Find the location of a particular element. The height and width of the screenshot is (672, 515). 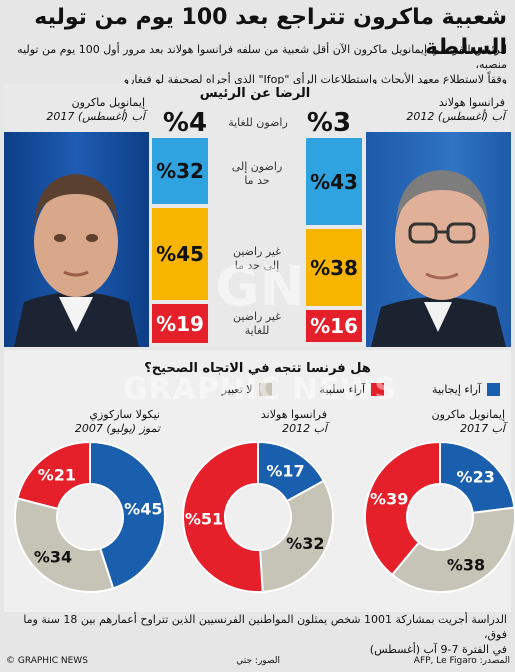

hollande-bar: %43 %38 %16 is located at coordinates (334, 240).